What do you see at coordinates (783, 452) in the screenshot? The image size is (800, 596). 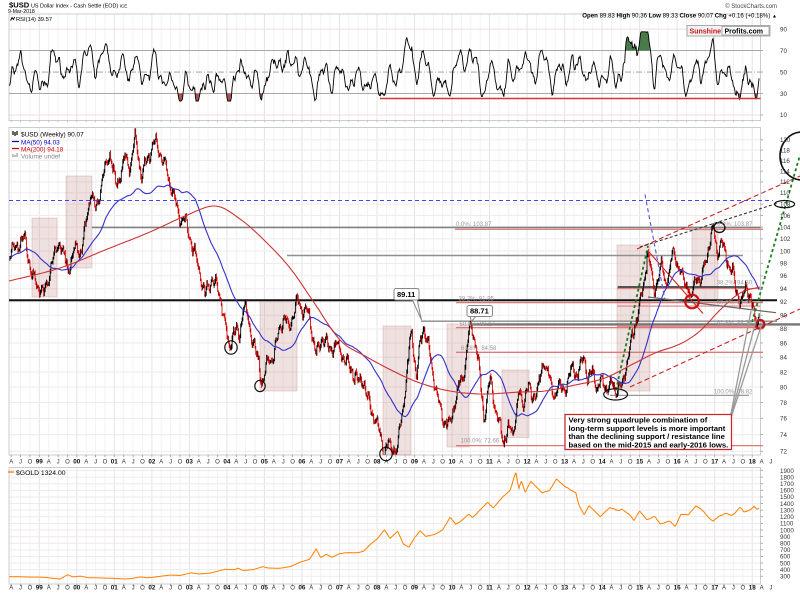 I see `svg-text: 72` at bounding box center [783, 452].